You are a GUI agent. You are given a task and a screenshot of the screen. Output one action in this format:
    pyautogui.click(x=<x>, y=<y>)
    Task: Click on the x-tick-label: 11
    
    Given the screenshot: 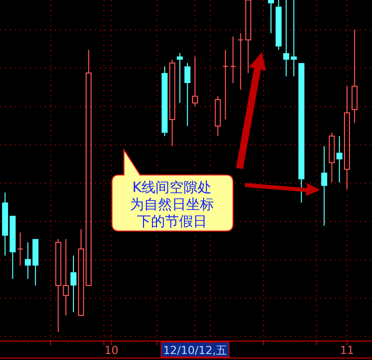 What is the action you would take?
    pyautogui.click(x=347, y=350)
    